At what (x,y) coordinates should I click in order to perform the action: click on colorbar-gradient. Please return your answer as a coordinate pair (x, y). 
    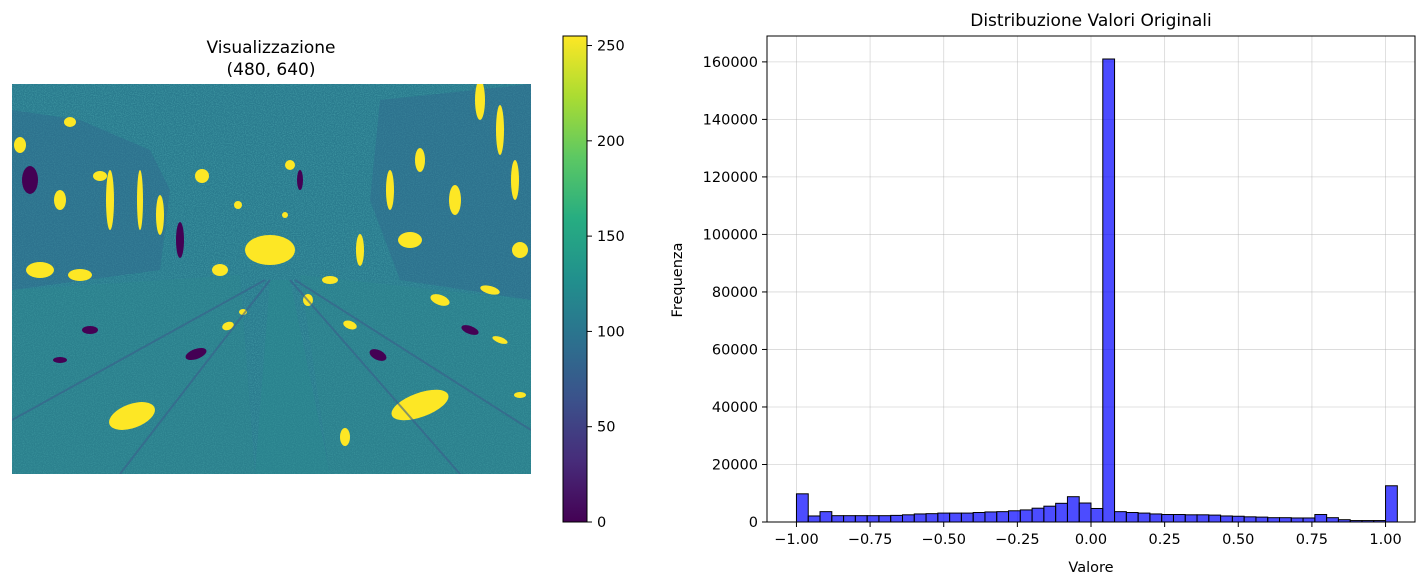
    Looking at the image, I should click on (575, 279).